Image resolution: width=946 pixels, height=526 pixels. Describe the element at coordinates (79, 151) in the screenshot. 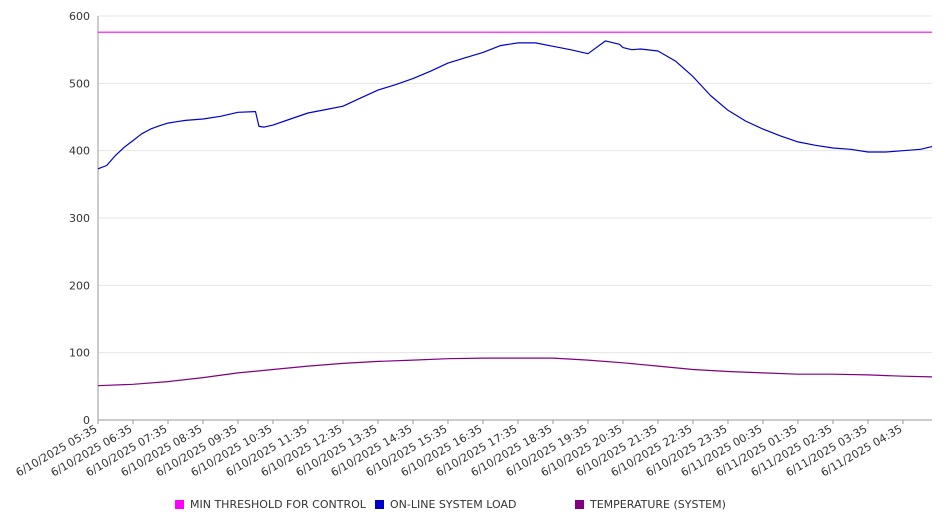

I see `y-tick-label: 400` at that location.